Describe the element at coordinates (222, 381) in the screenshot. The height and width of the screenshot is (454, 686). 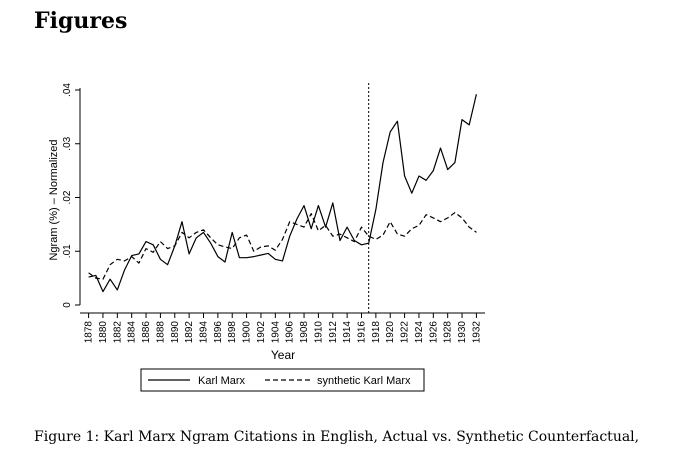
I see `legend-label-karl-marx: Karl Marx` at that location.